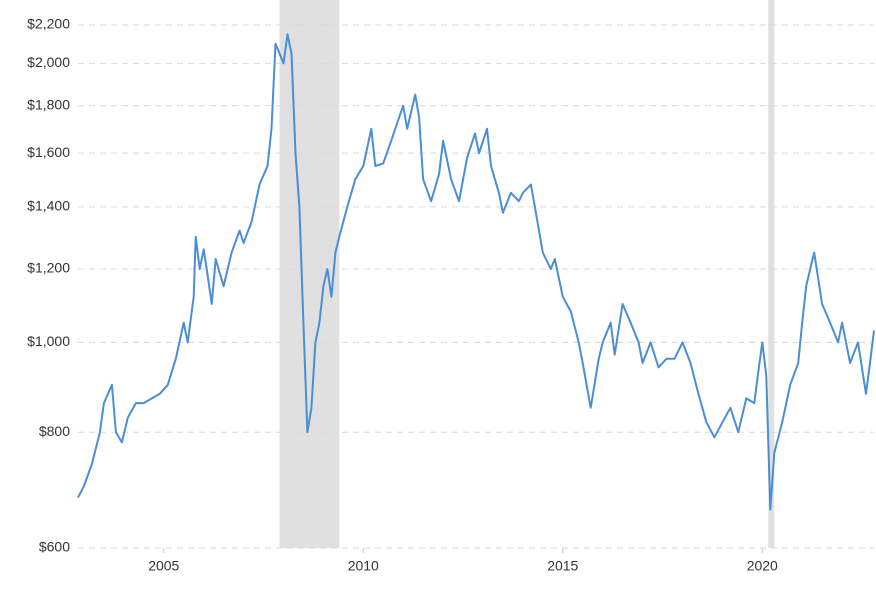  I want to click on y-tick-label: $1,600, so click(48, 152).